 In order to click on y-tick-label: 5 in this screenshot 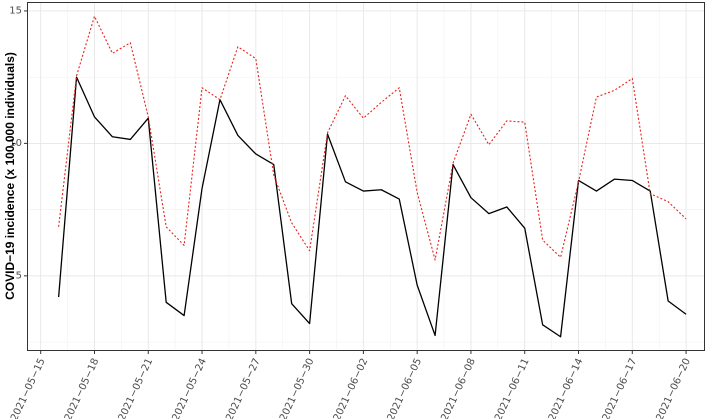, I will do `click(19, 275)`.